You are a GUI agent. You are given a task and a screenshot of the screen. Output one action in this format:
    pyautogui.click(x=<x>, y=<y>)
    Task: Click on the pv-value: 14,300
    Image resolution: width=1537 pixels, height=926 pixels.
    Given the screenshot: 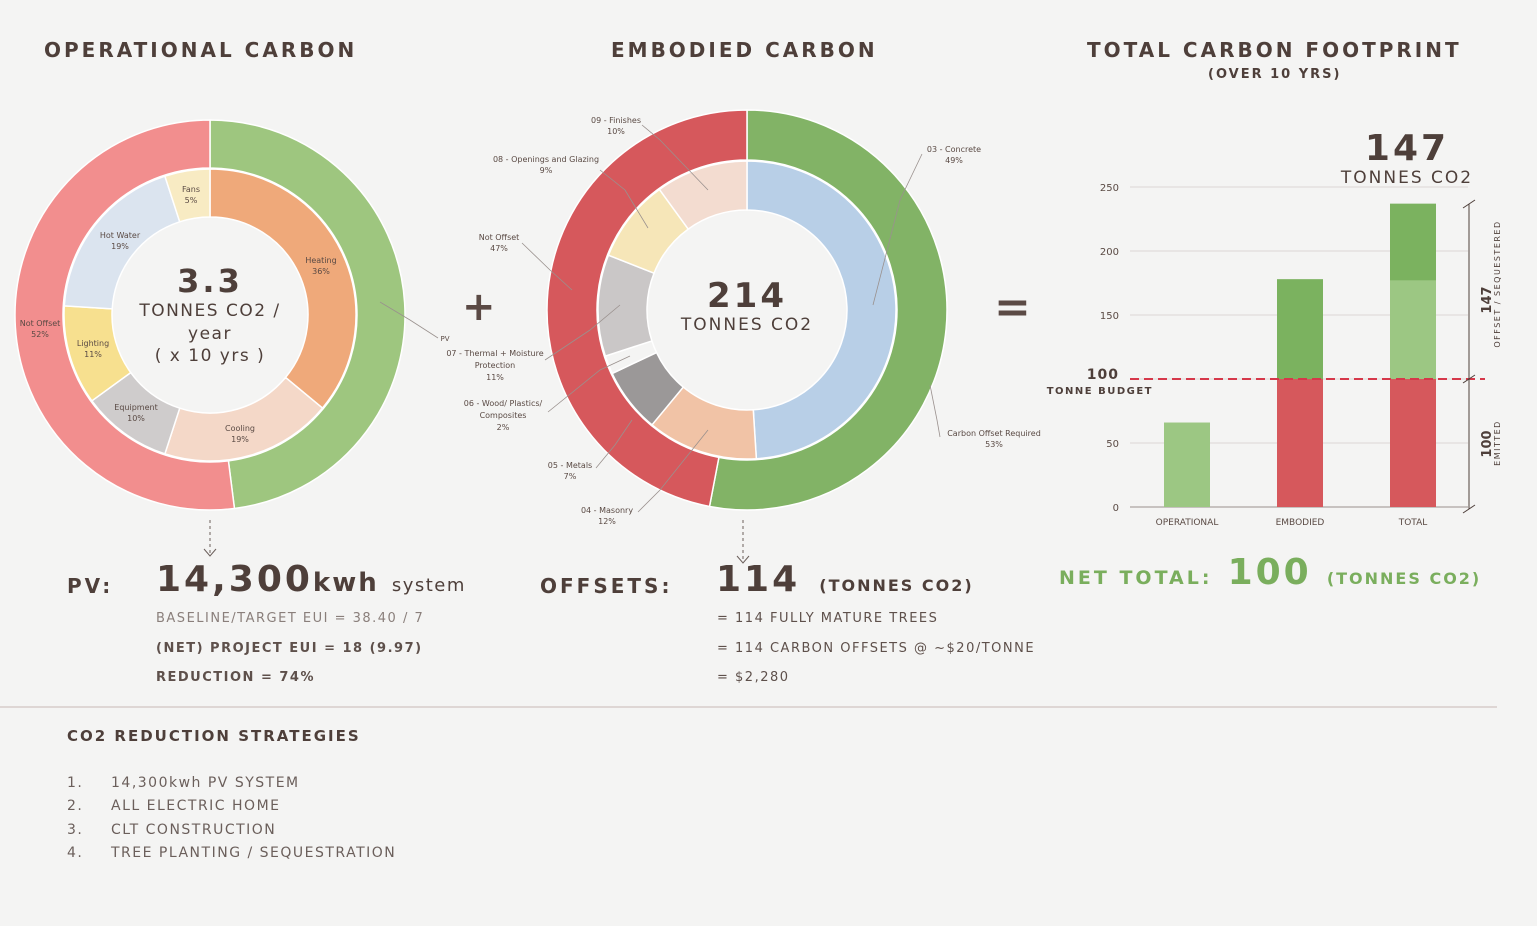 What is the action you would take?
    pyautogui.click(x=234, y=579)
    